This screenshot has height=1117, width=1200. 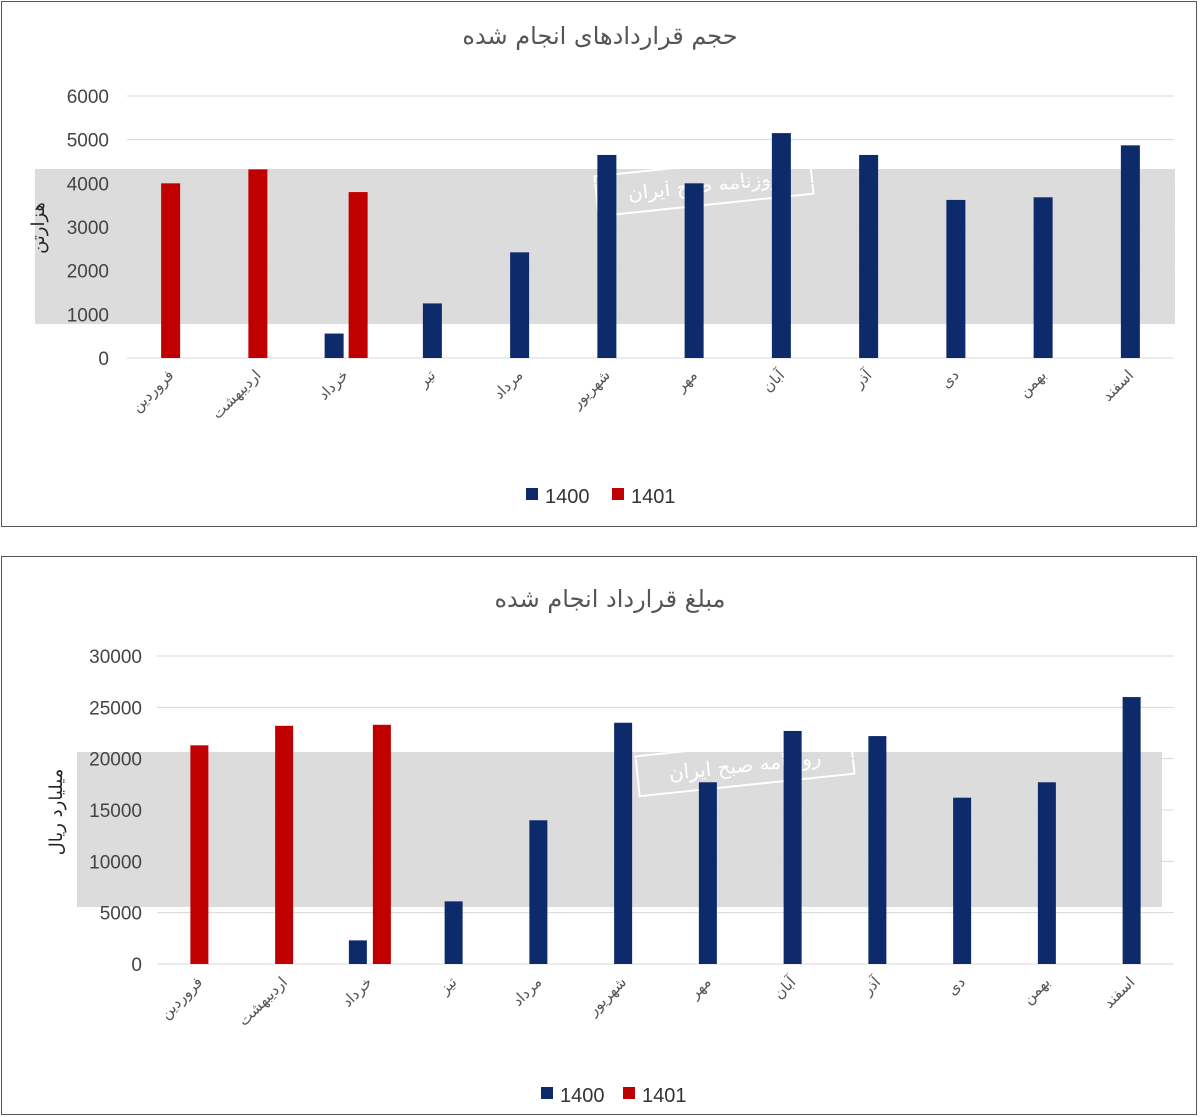 What do you see at coordinates (115, 811) in the screenshot?
I see `y-tick-label: 15000` at bounding box center [115, 811].